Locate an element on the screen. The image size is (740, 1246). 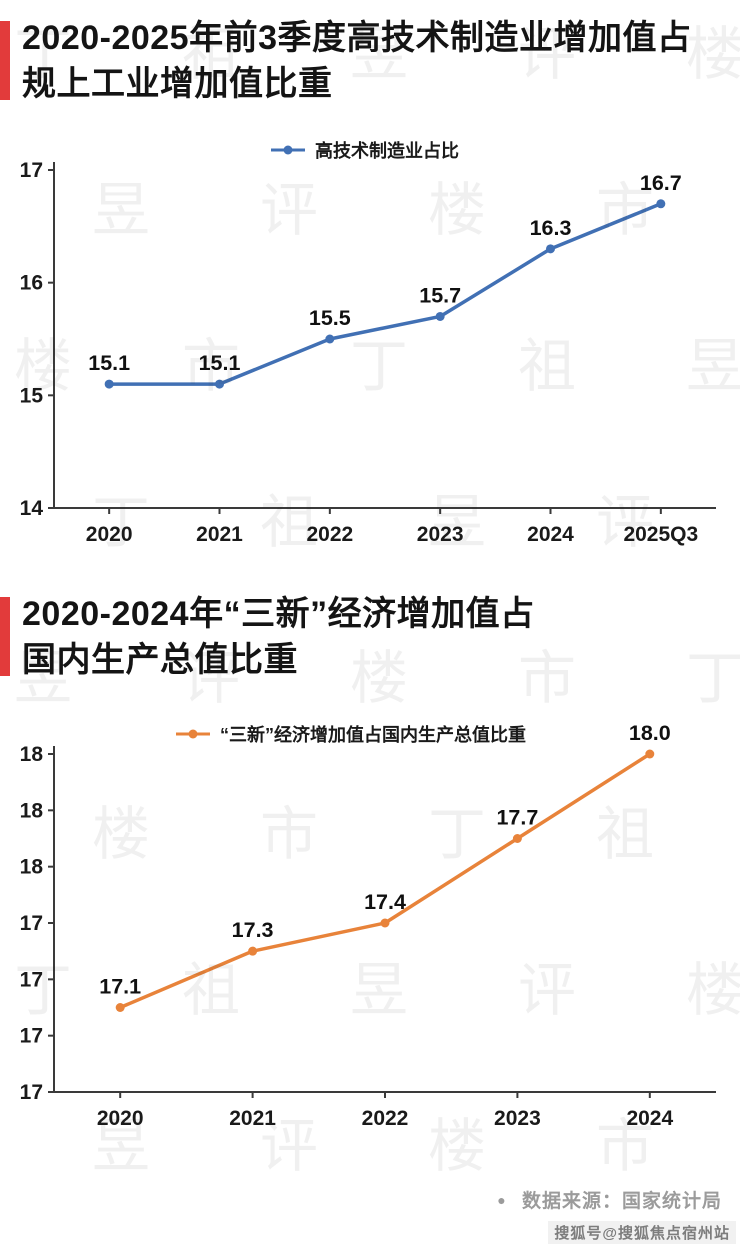
title2-accent-bar is located at coordinates (5, 637).